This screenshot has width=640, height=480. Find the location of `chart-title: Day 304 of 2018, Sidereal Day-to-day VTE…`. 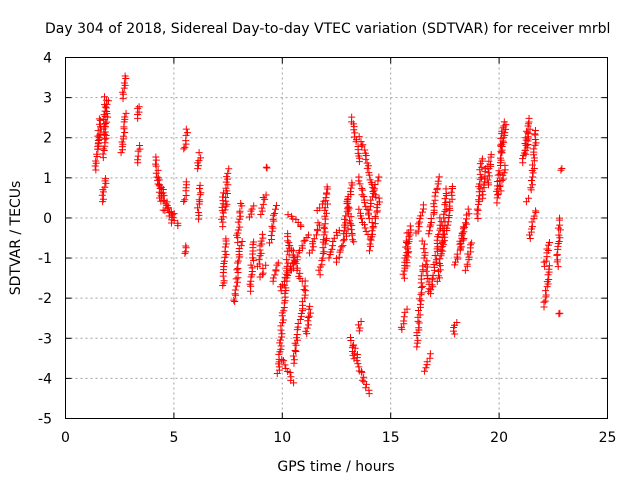

chart-title: Day 304 of 2018, Sidereal Day-to-day VTE… is located at coordinates (327, 29).